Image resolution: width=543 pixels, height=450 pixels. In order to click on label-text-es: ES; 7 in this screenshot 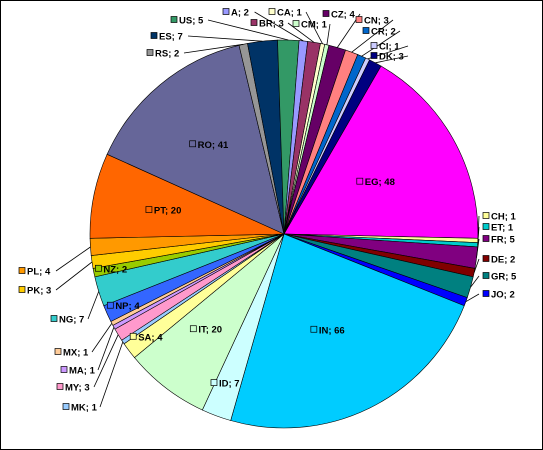, I will do `click(171, 37)`.